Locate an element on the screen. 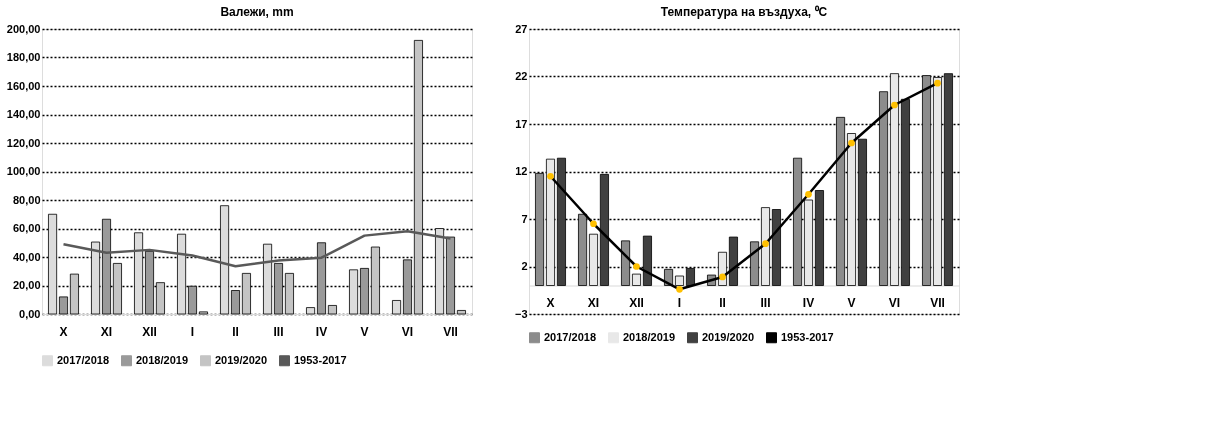 The image size is (1211, 445). y-tick-label: 60,00 is located at coordinates (26, 228).